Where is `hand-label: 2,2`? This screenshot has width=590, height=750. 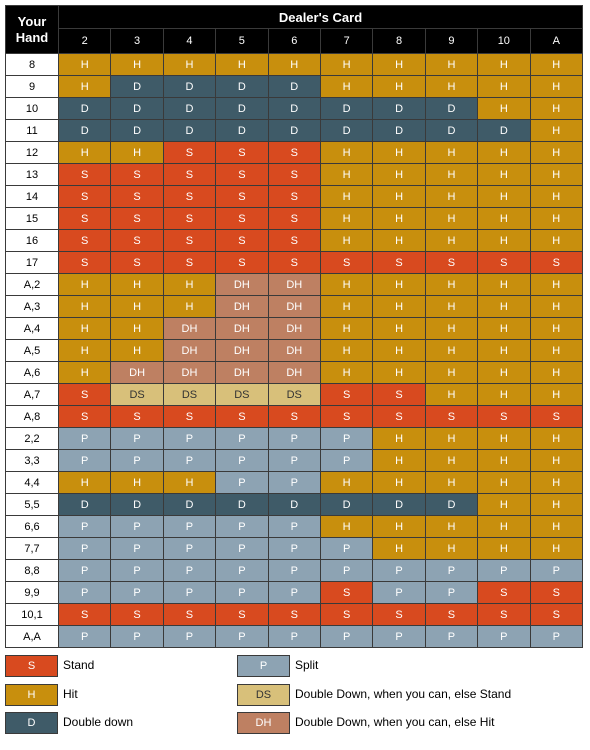
hand-label: 2,2 is located at coordinates (32, 438).